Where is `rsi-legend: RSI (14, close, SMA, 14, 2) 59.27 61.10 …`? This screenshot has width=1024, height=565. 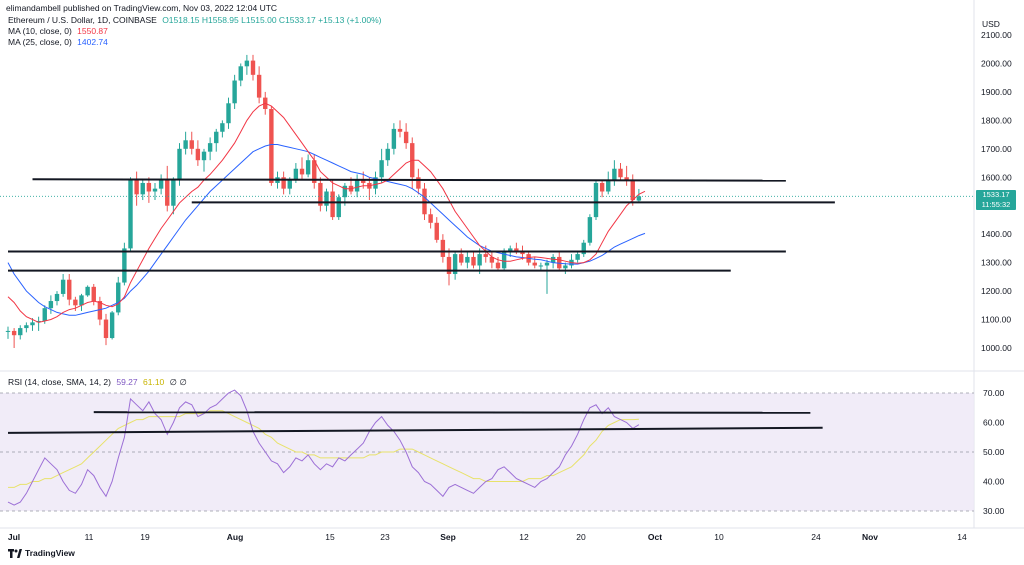
rsi-legend: RSI (14, close, SMA, 14, 2) 59.27 61.10 … is located at coordinates (99, 382).